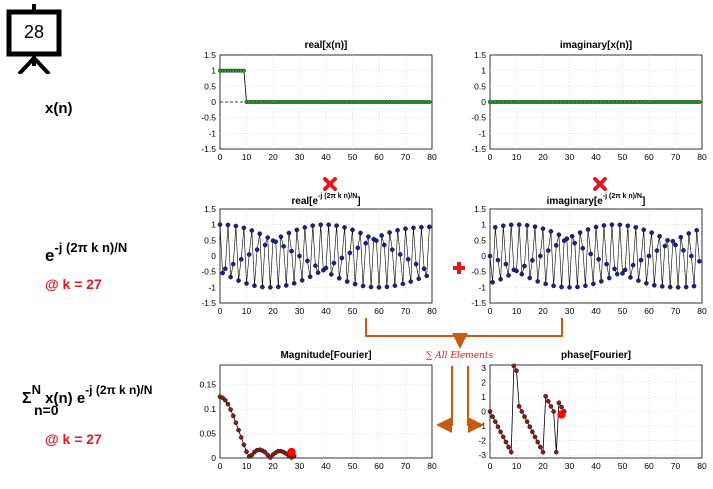 The width and height of the screenshot is (713, 489). Describe the element at coordinates (480, 209) in the screenshot. I see `y-tick-label: 1.5` at that location.